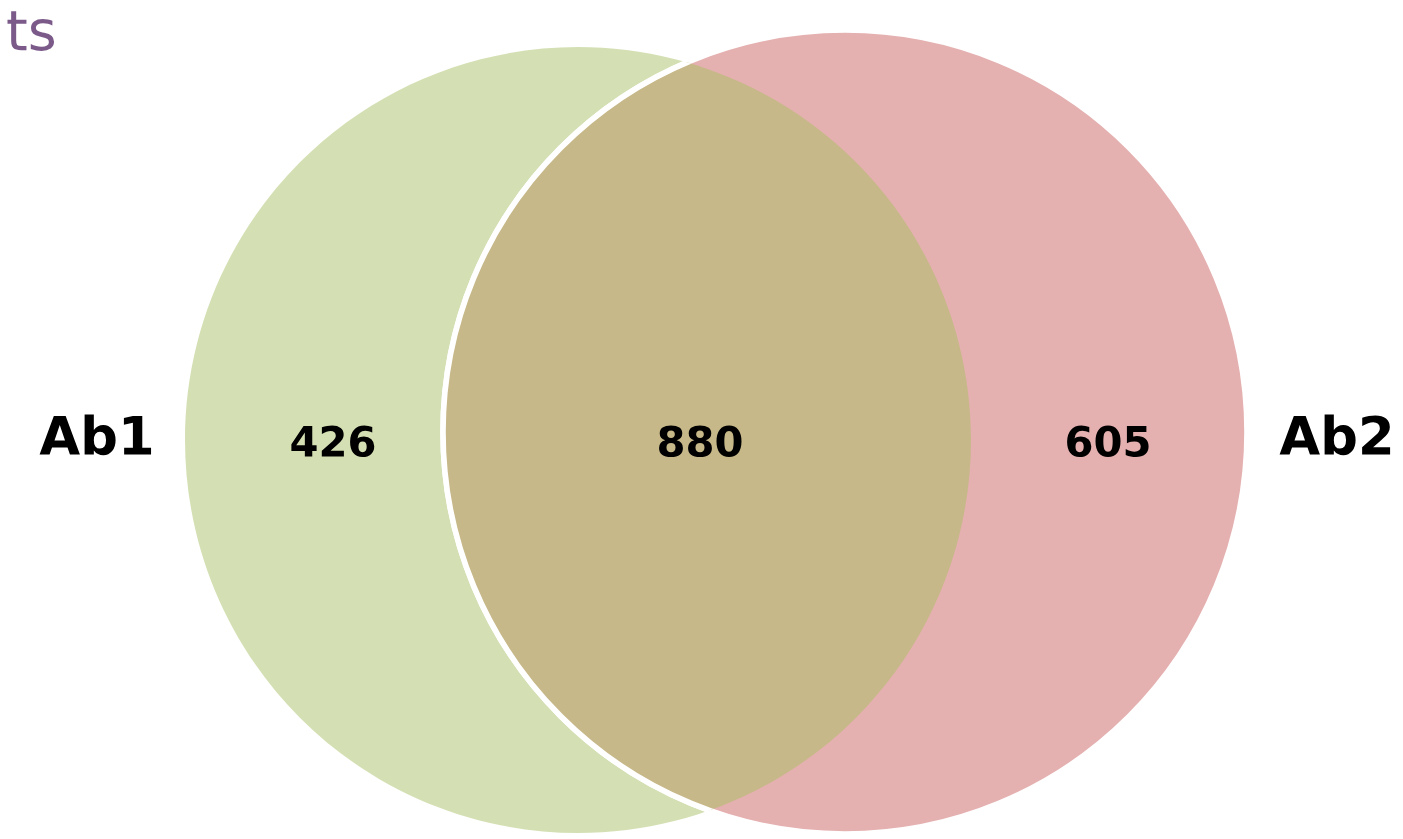 The height and width of the screenshot is (839, 1403). Describe the element at coordinates (1335, 435) in the screenshot. I see `category-label: Ab2` at that location.